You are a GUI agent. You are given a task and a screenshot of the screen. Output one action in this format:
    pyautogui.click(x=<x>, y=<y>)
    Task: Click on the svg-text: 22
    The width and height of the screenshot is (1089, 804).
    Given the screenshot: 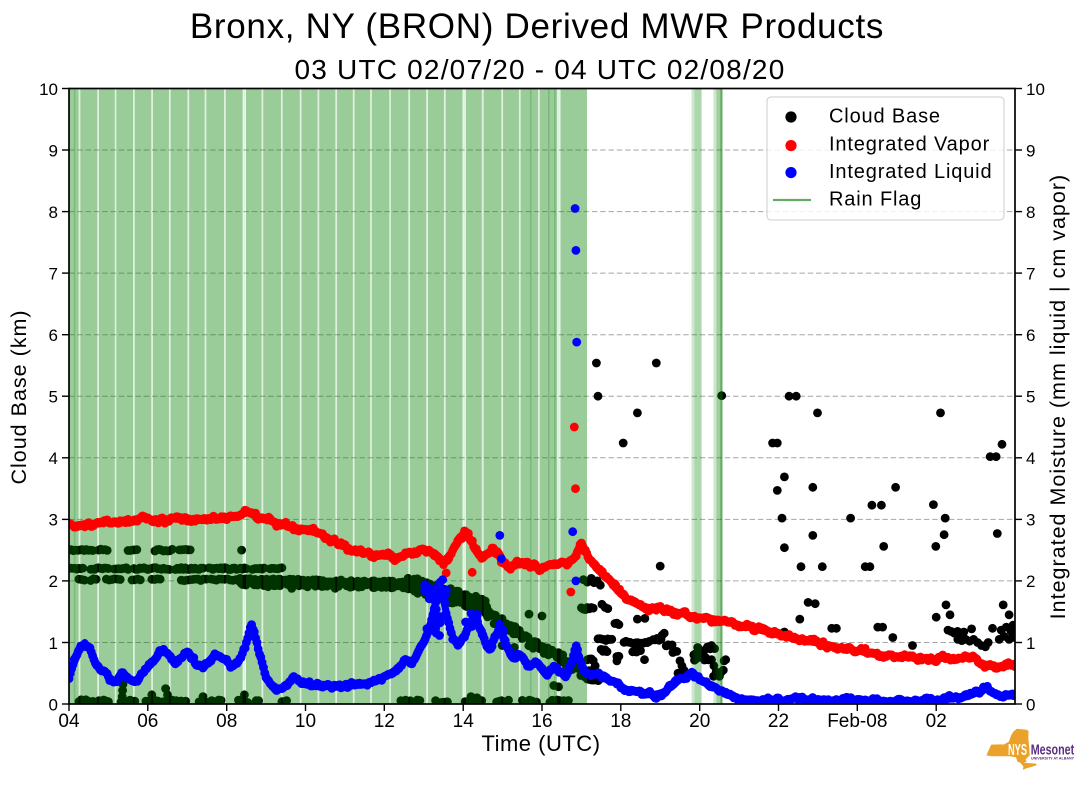 What is the action you would take?
    pyautogui.click(x=778, y=721)
    